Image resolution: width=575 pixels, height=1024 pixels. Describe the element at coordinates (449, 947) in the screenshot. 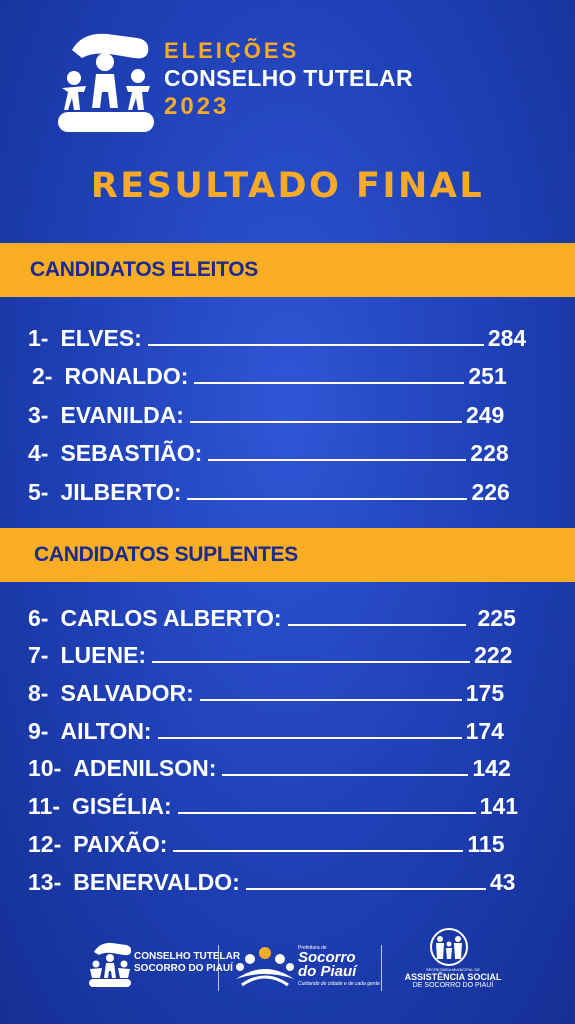

I see `family-logo-icon` at that location.